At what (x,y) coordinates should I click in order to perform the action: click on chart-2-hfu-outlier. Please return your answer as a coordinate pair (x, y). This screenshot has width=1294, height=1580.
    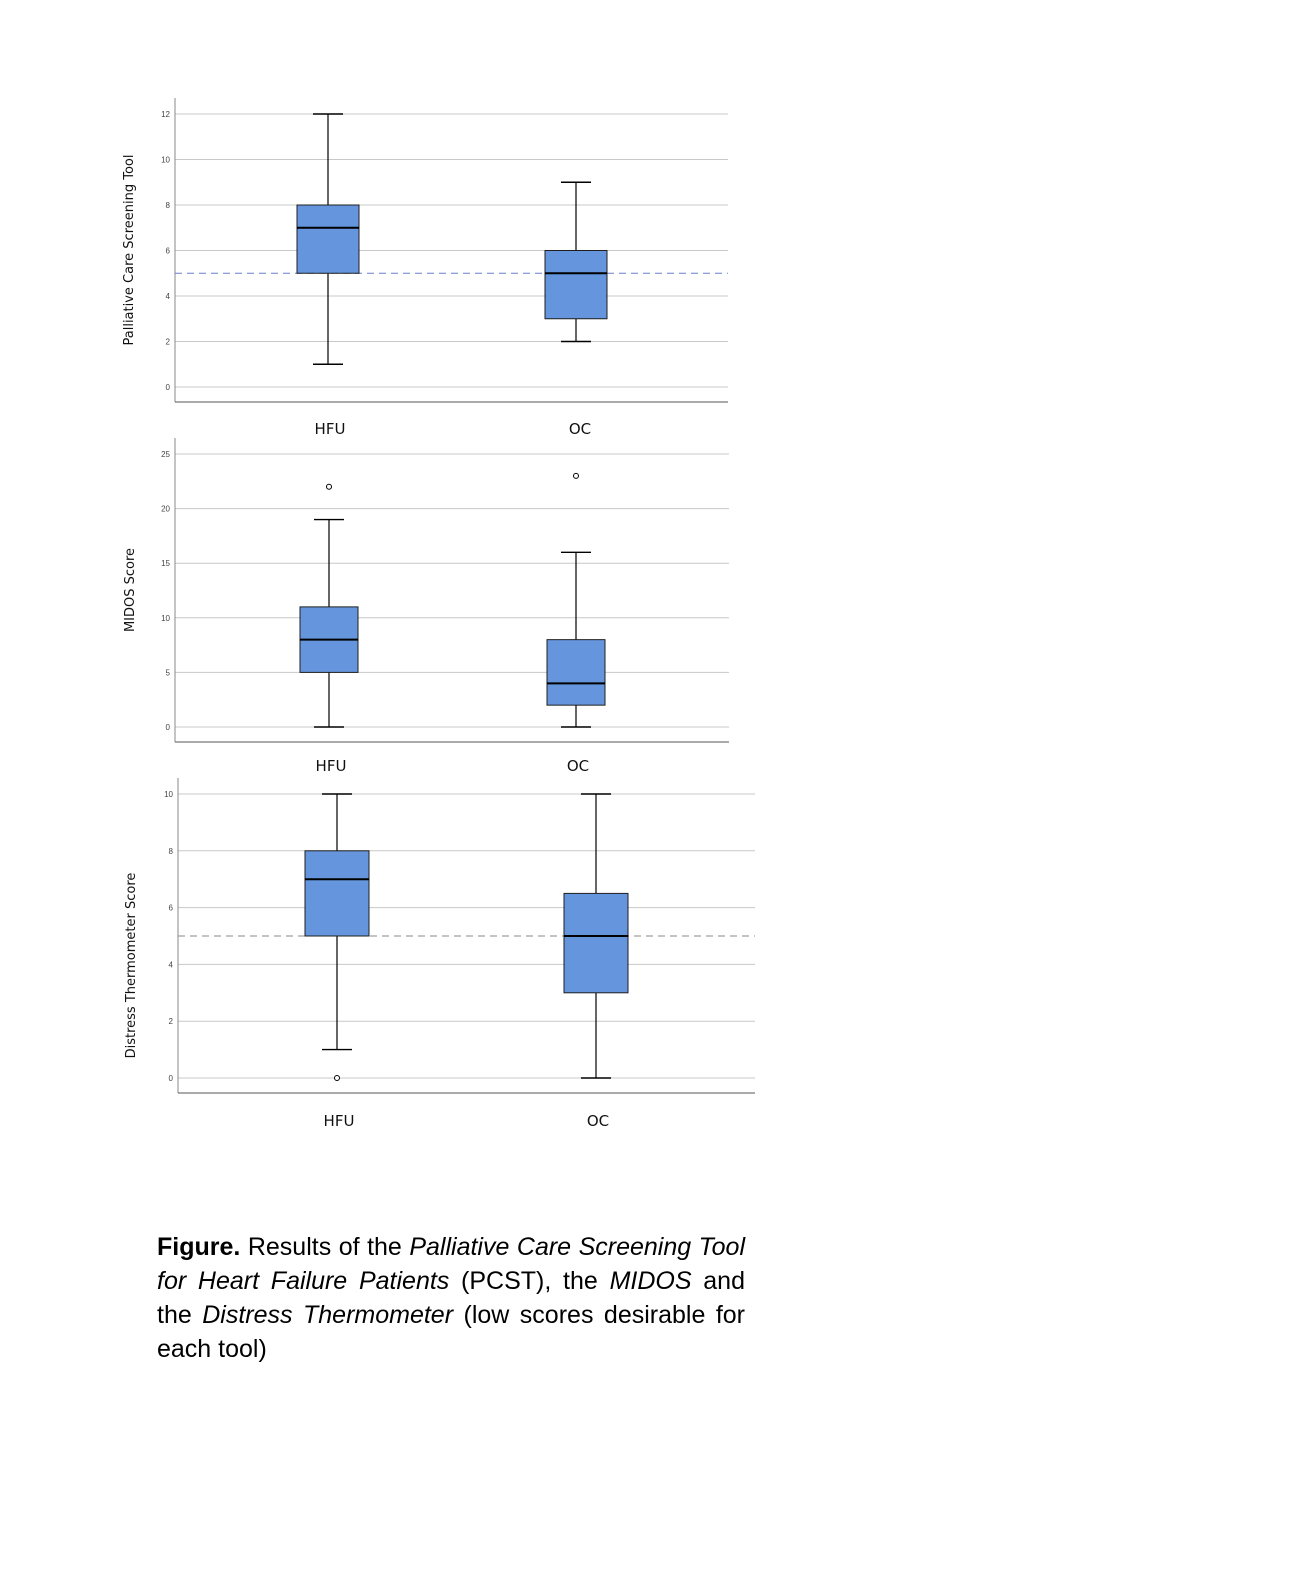
    Looking at the image, I should click on (329, 486).